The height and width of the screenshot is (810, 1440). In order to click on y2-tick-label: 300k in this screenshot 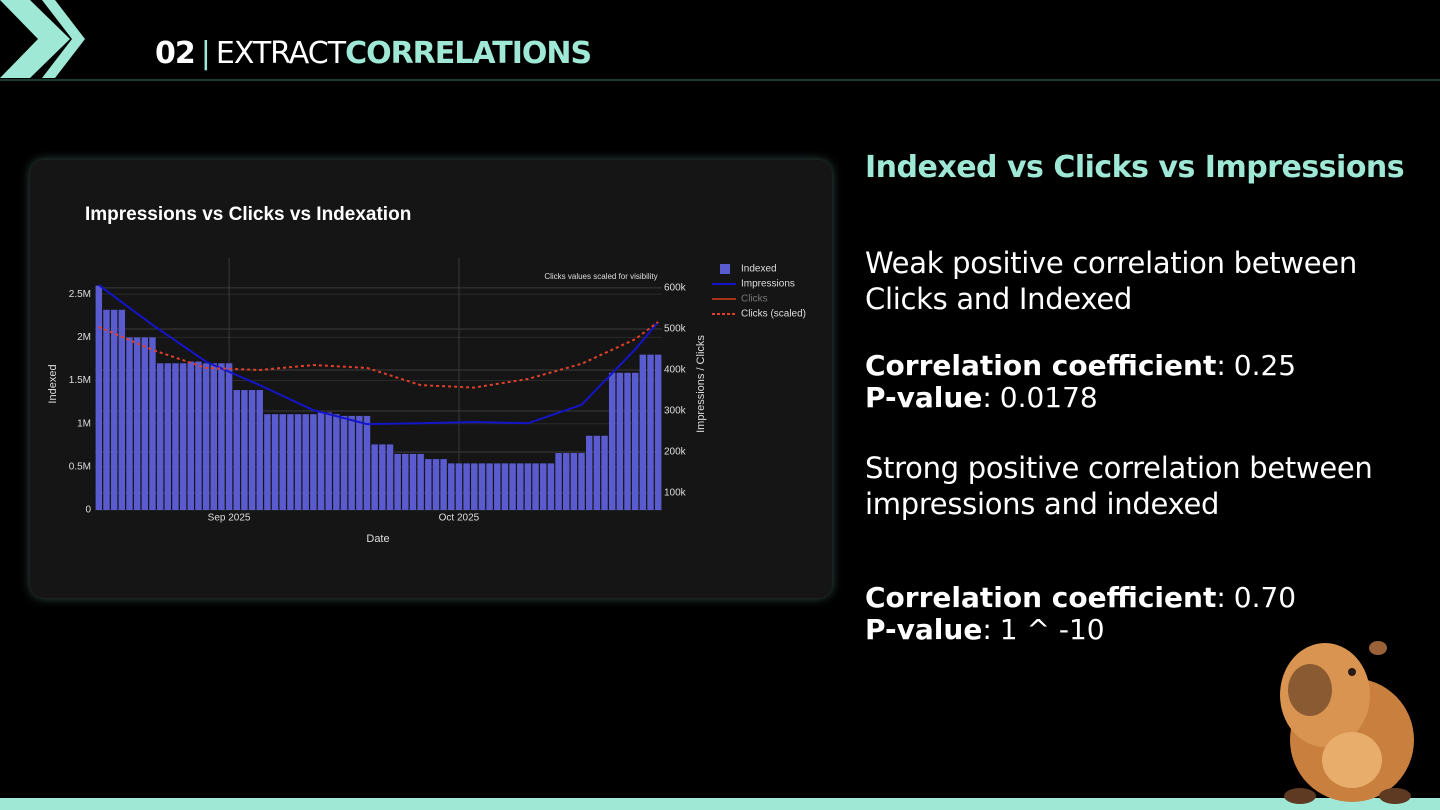, I will do `click(675, 411)`.